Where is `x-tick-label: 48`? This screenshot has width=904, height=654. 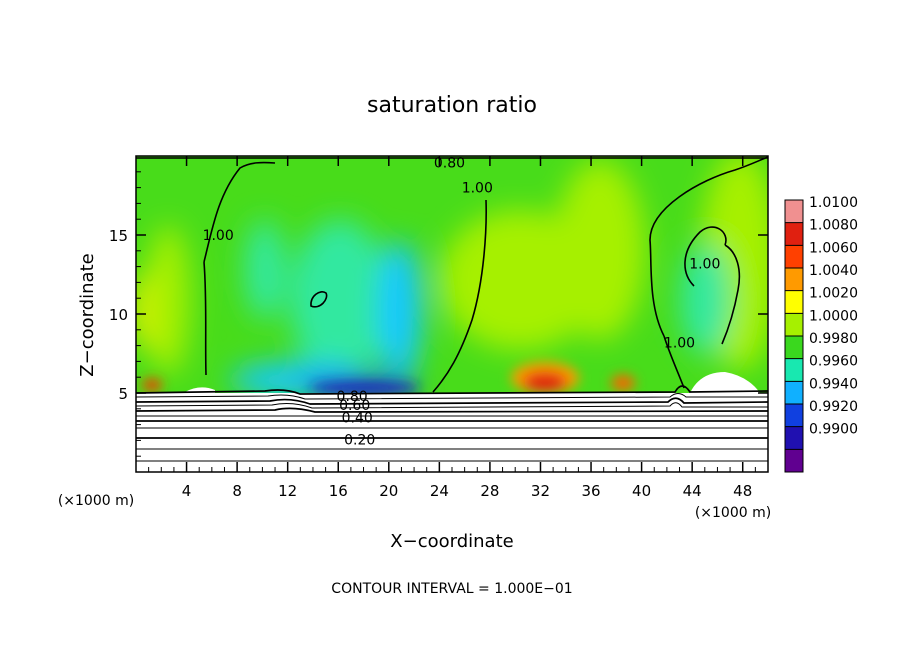 x-tick-label: 48 is located at coordinates (742, 491).